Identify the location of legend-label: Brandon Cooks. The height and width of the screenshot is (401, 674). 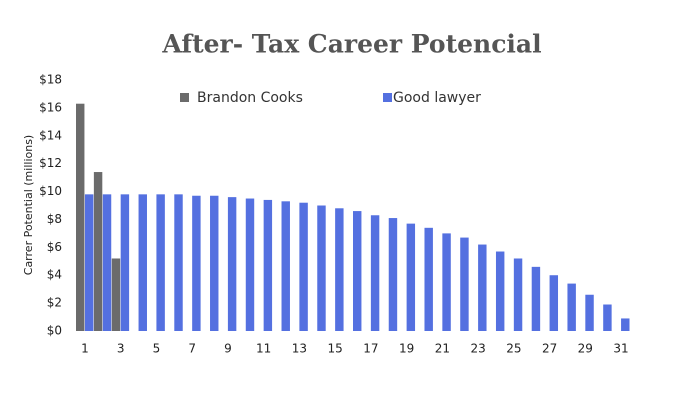
(250, 98).